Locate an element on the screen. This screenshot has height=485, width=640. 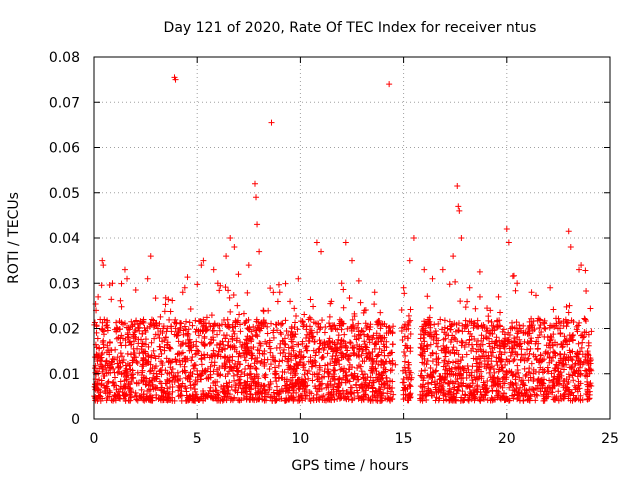
x-tick-label: 0 is located at coordinates (94, 439).